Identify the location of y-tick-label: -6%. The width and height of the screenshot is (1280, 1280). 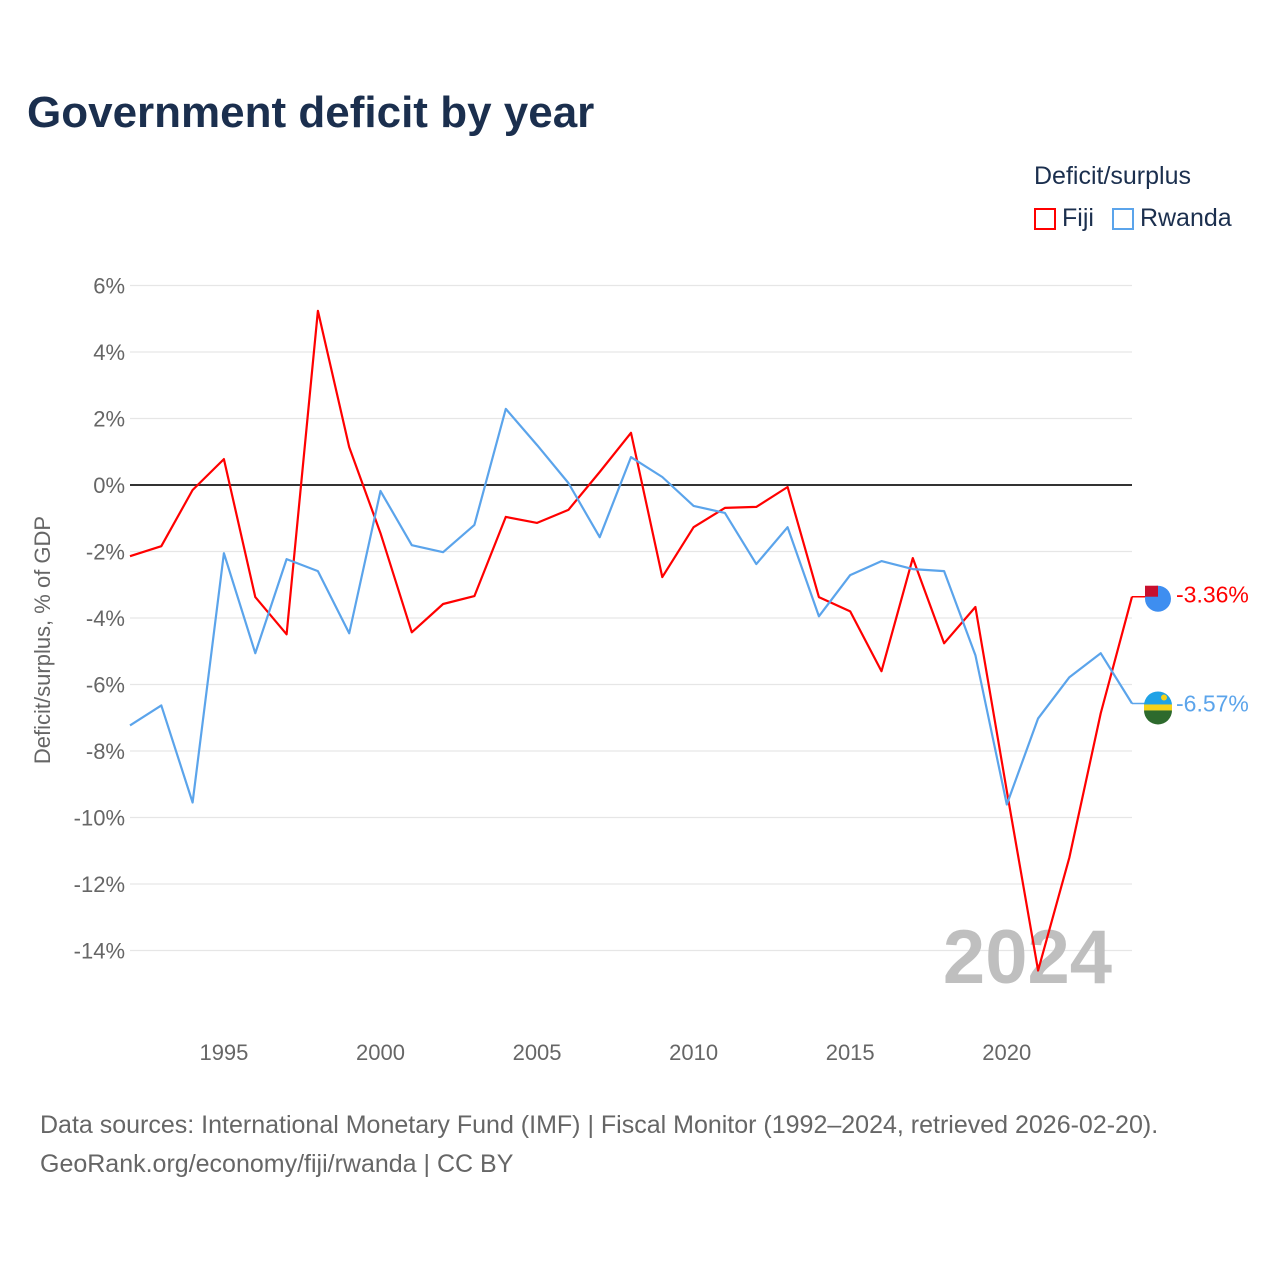
(105, 685).